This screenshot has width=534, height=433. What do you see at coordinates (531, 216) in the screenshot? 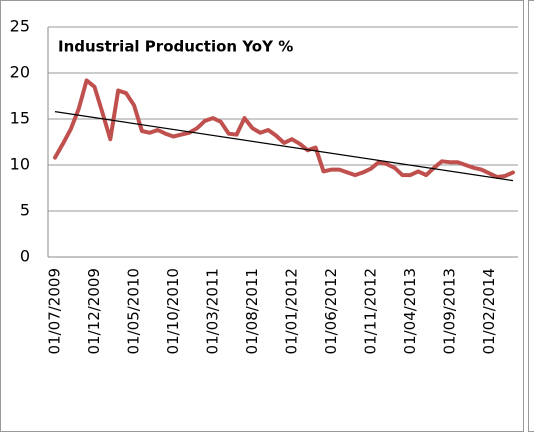
I see `next-panel` at bounding box center [531, 216].